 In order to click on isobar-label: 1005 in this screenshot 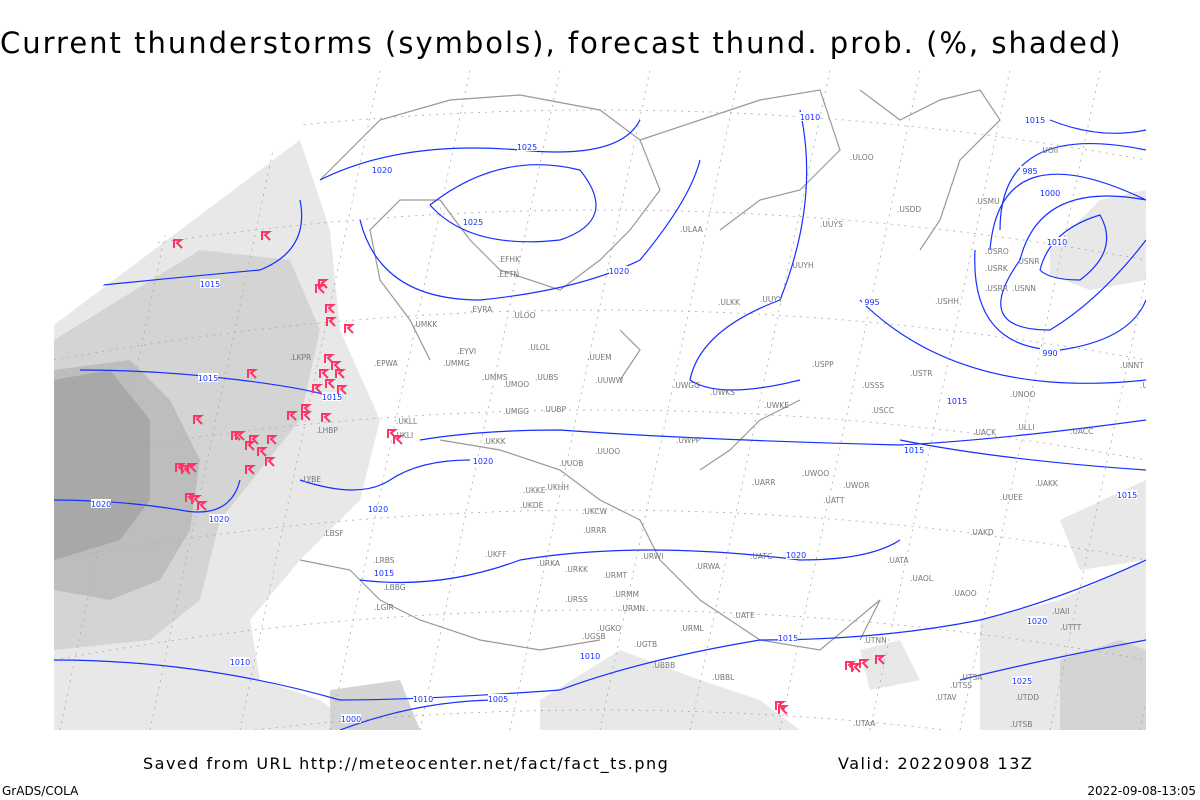, I will do `click(498, 699)`.